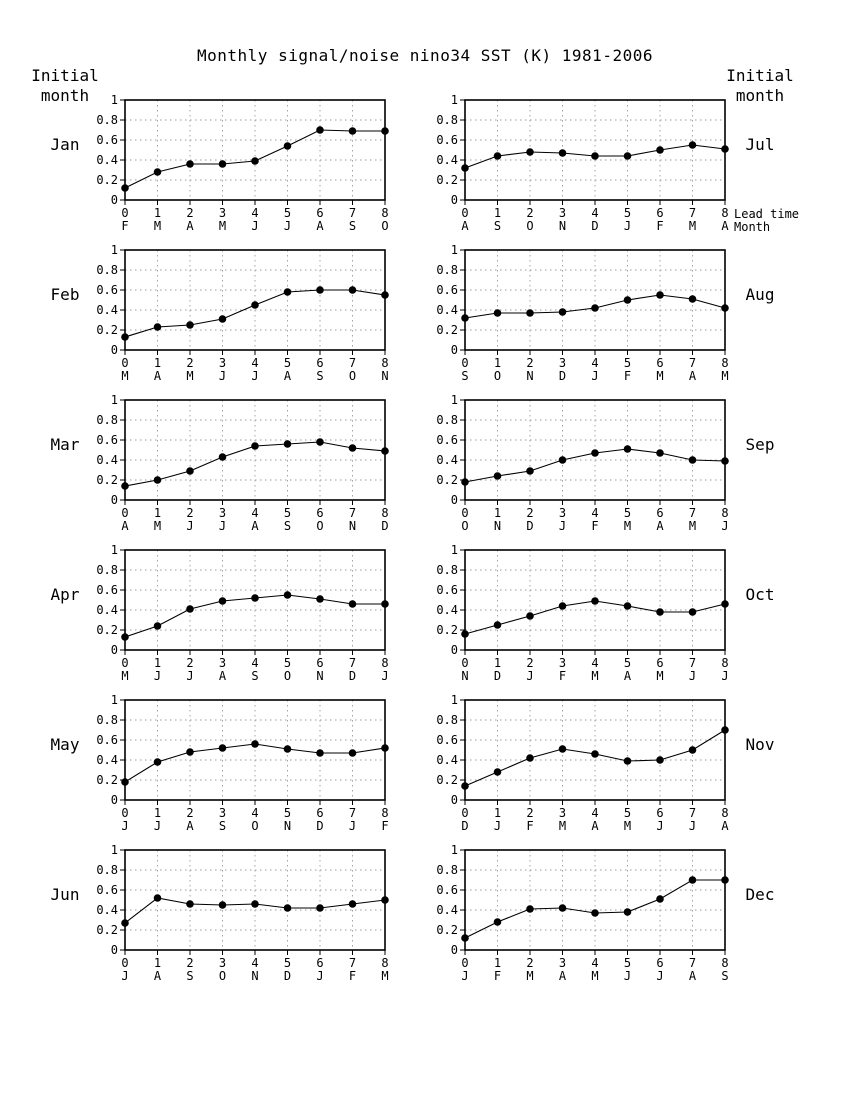 The height and width of the screenshot is (1100, 850). I want to click on target-month-label: O, so click(222, 976).